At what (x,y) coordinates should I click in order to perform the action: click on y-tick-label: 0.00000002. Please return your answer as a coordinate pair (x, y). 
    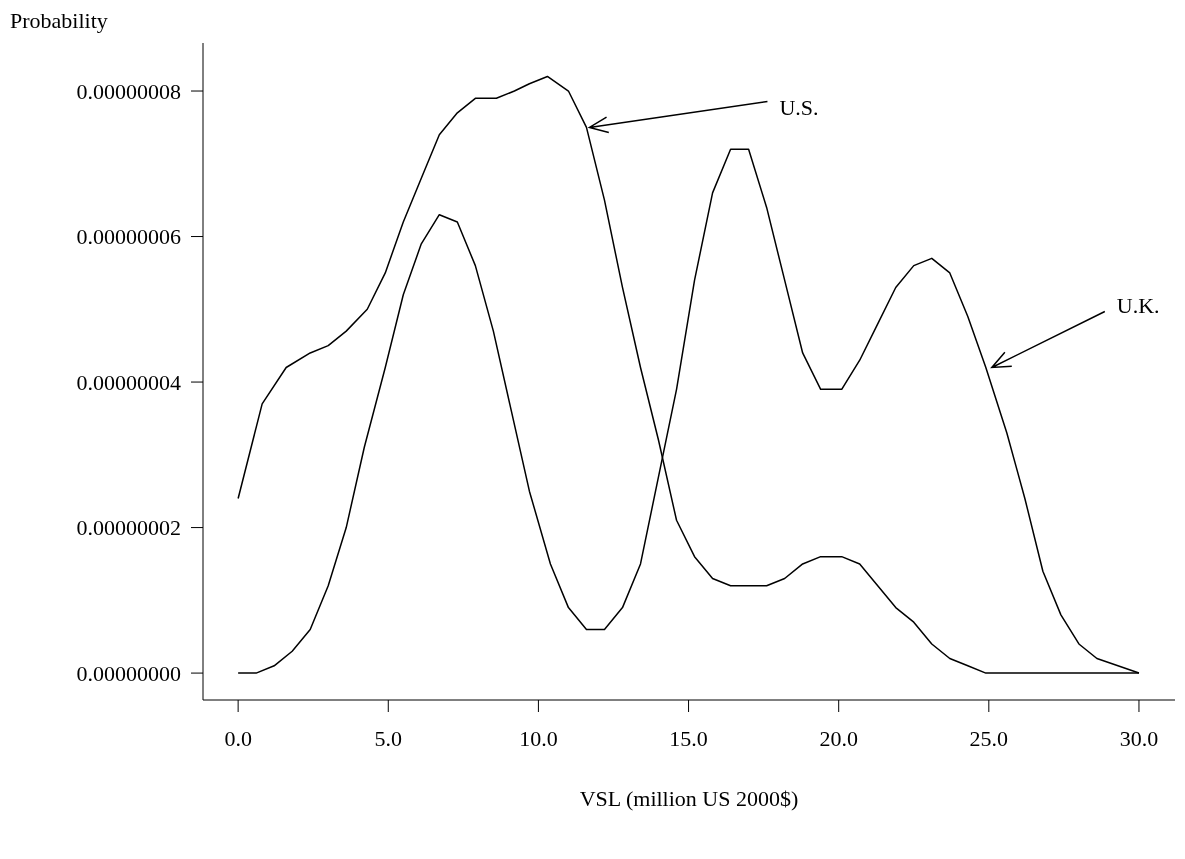
    Looking at the image, I should click on (128, 528).